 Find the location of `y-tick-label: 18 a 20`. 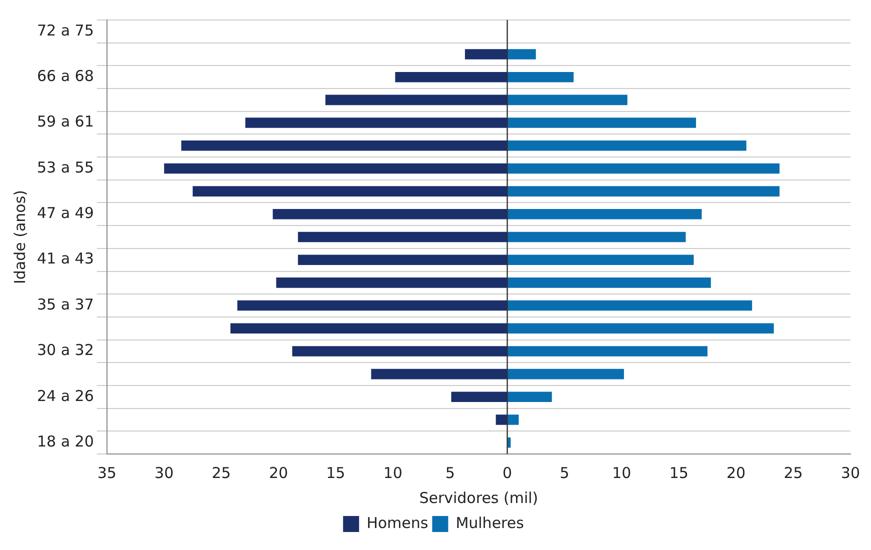

y-tick-label: 18 a 20 is located at coordinates (65, 441).